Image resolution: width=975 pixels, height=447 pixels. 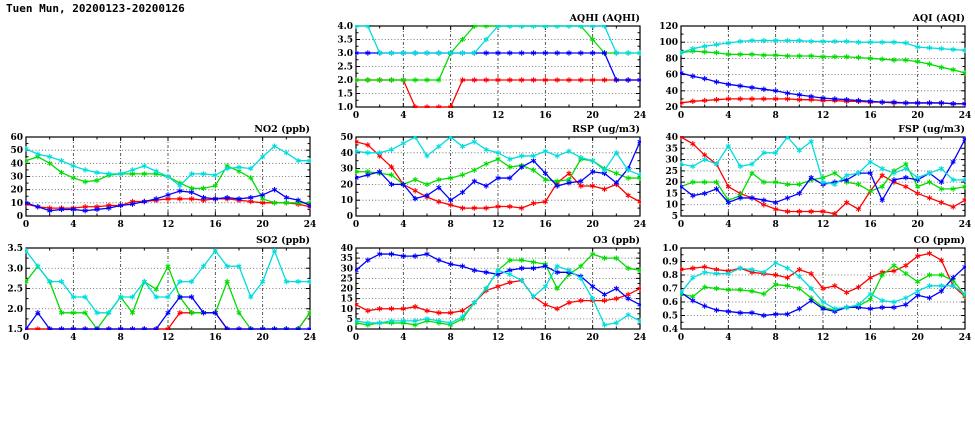 I want to click on panel-title: SO2 (ppb), so click(x=283, y=240).